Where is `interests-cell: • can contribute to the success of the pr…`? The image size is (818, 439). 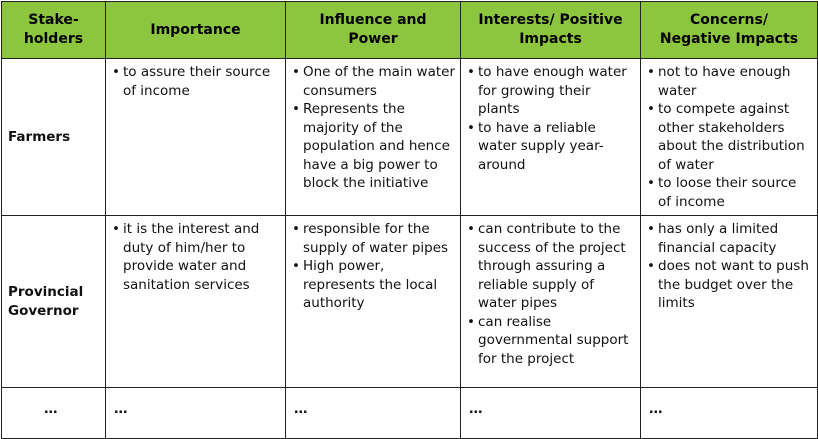
interests-cell: • can contribute to the success of the pr… is located at coordinates (550, 301).